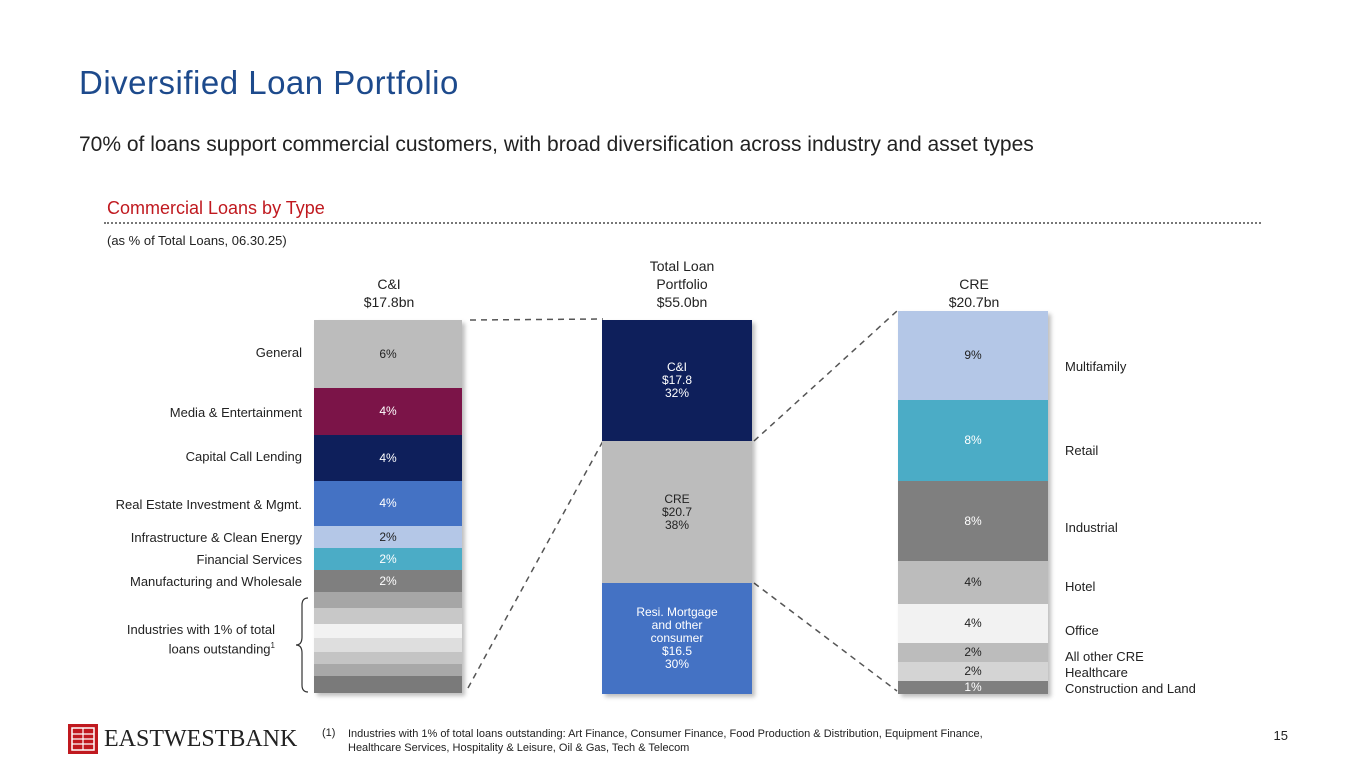  I want to click on ci-segment-financial: 2%, so click(388, 559).